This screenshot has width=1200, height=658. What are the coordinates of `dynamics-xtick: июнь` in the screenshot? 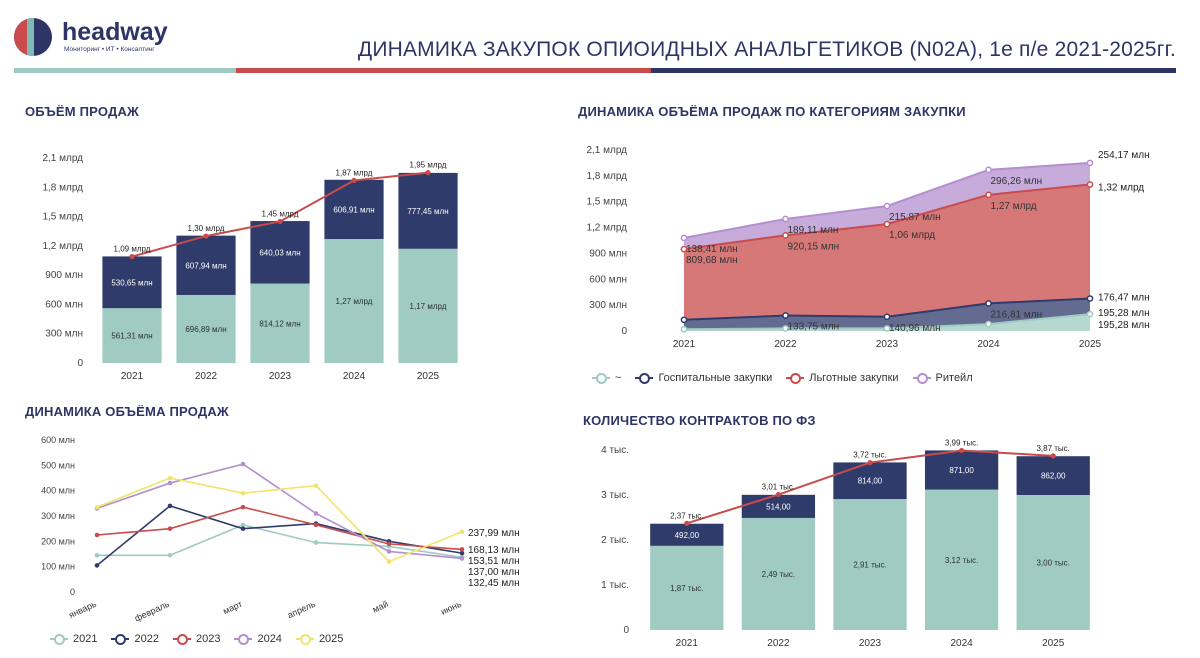 It's located at (451, 608).